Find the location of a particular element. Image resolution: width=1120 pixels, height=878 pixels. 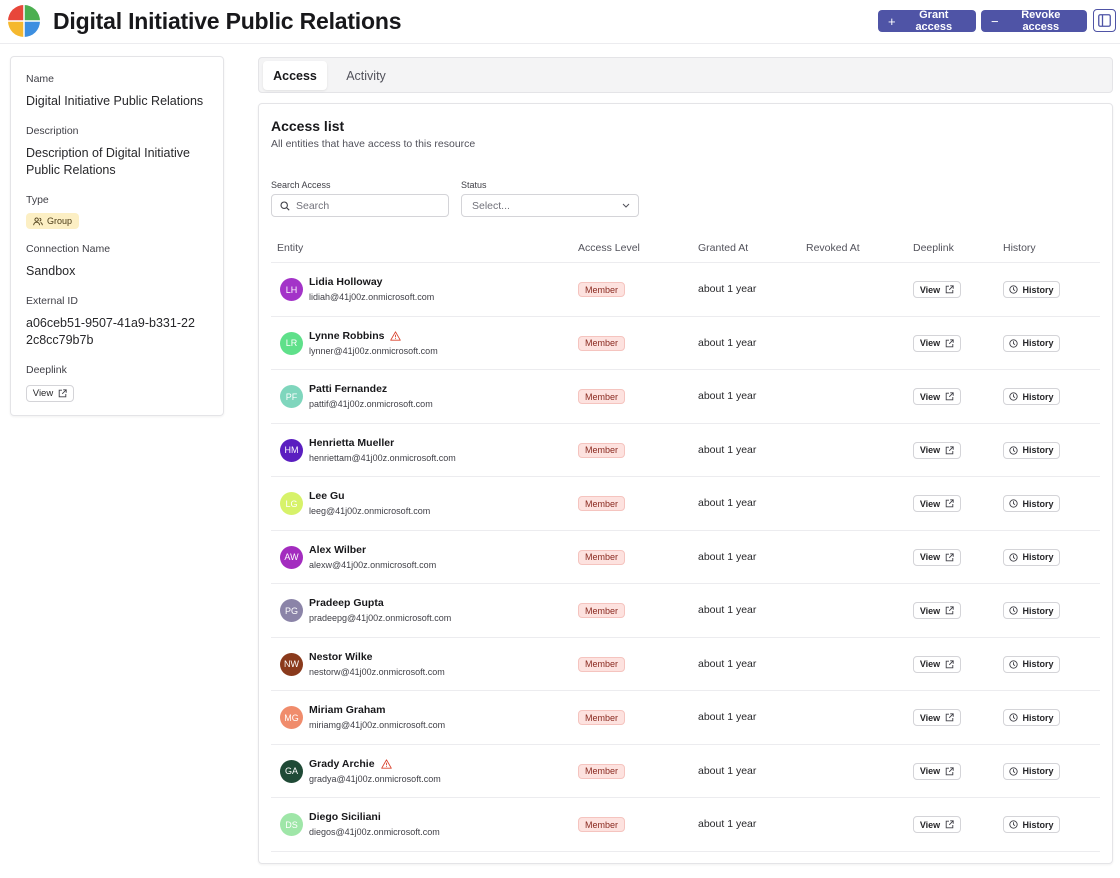

entity-email: lidiah@41j00z.onmicrosoft.com is located at coordinates (372, 297).